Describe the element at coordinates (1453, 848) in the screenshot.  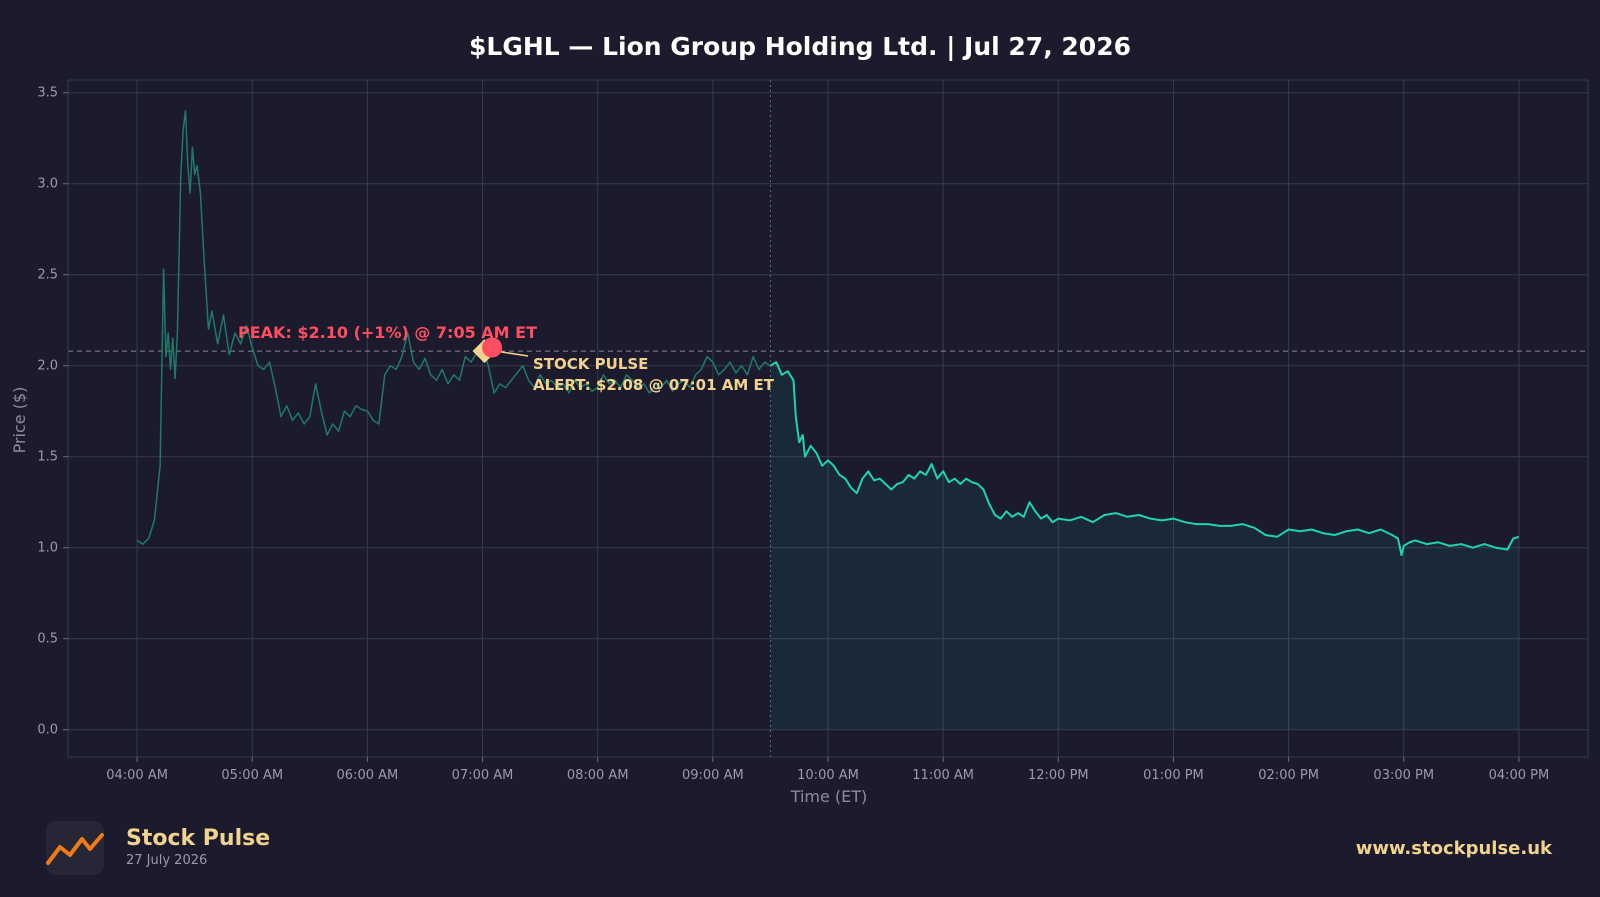
I see `website-link: www.stockpulse.uk` at that location.